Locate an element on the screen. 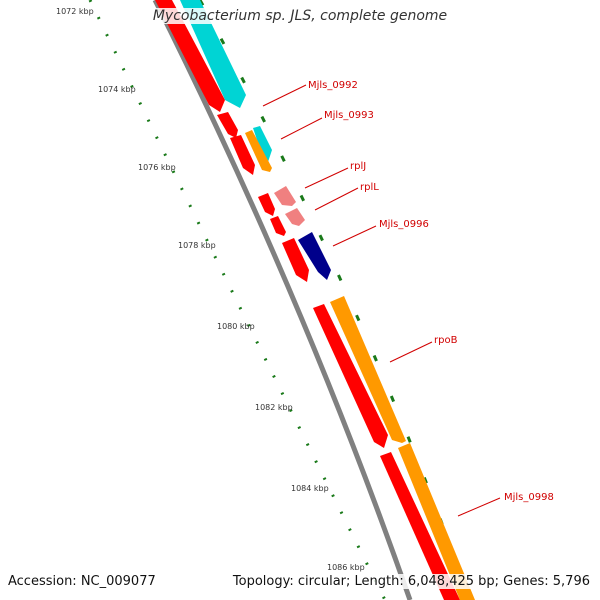  gene-label-mjls-0993: Mjls_0993 is located at coordinates (349, 115).